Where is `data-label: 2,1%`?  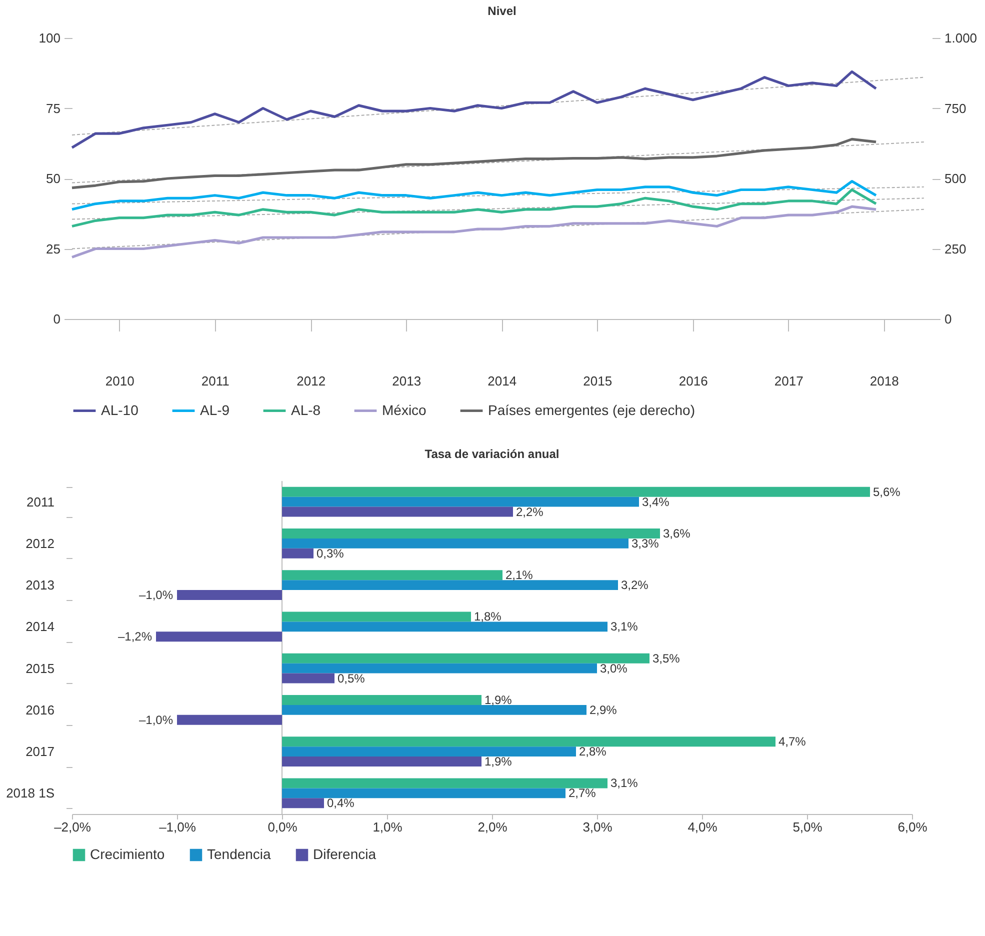 data-label: 2,1% is located at coordinates (520, 575).